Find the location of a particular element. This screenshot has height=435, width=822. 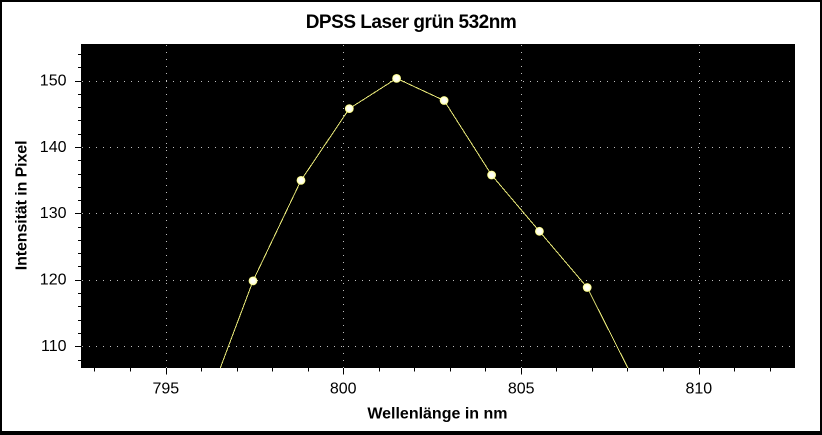

svg-text: 810 is located at coordinates (698, 389).